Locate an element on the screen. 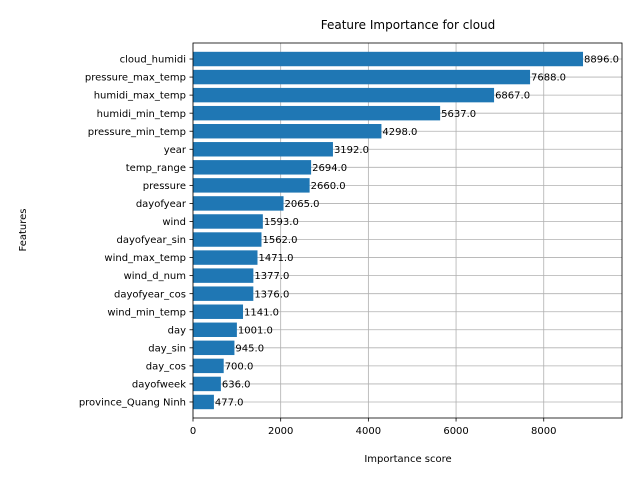 The height and width of the screenshot is (480, 640). y-tick-label: year is located at coordinates (175, 150).